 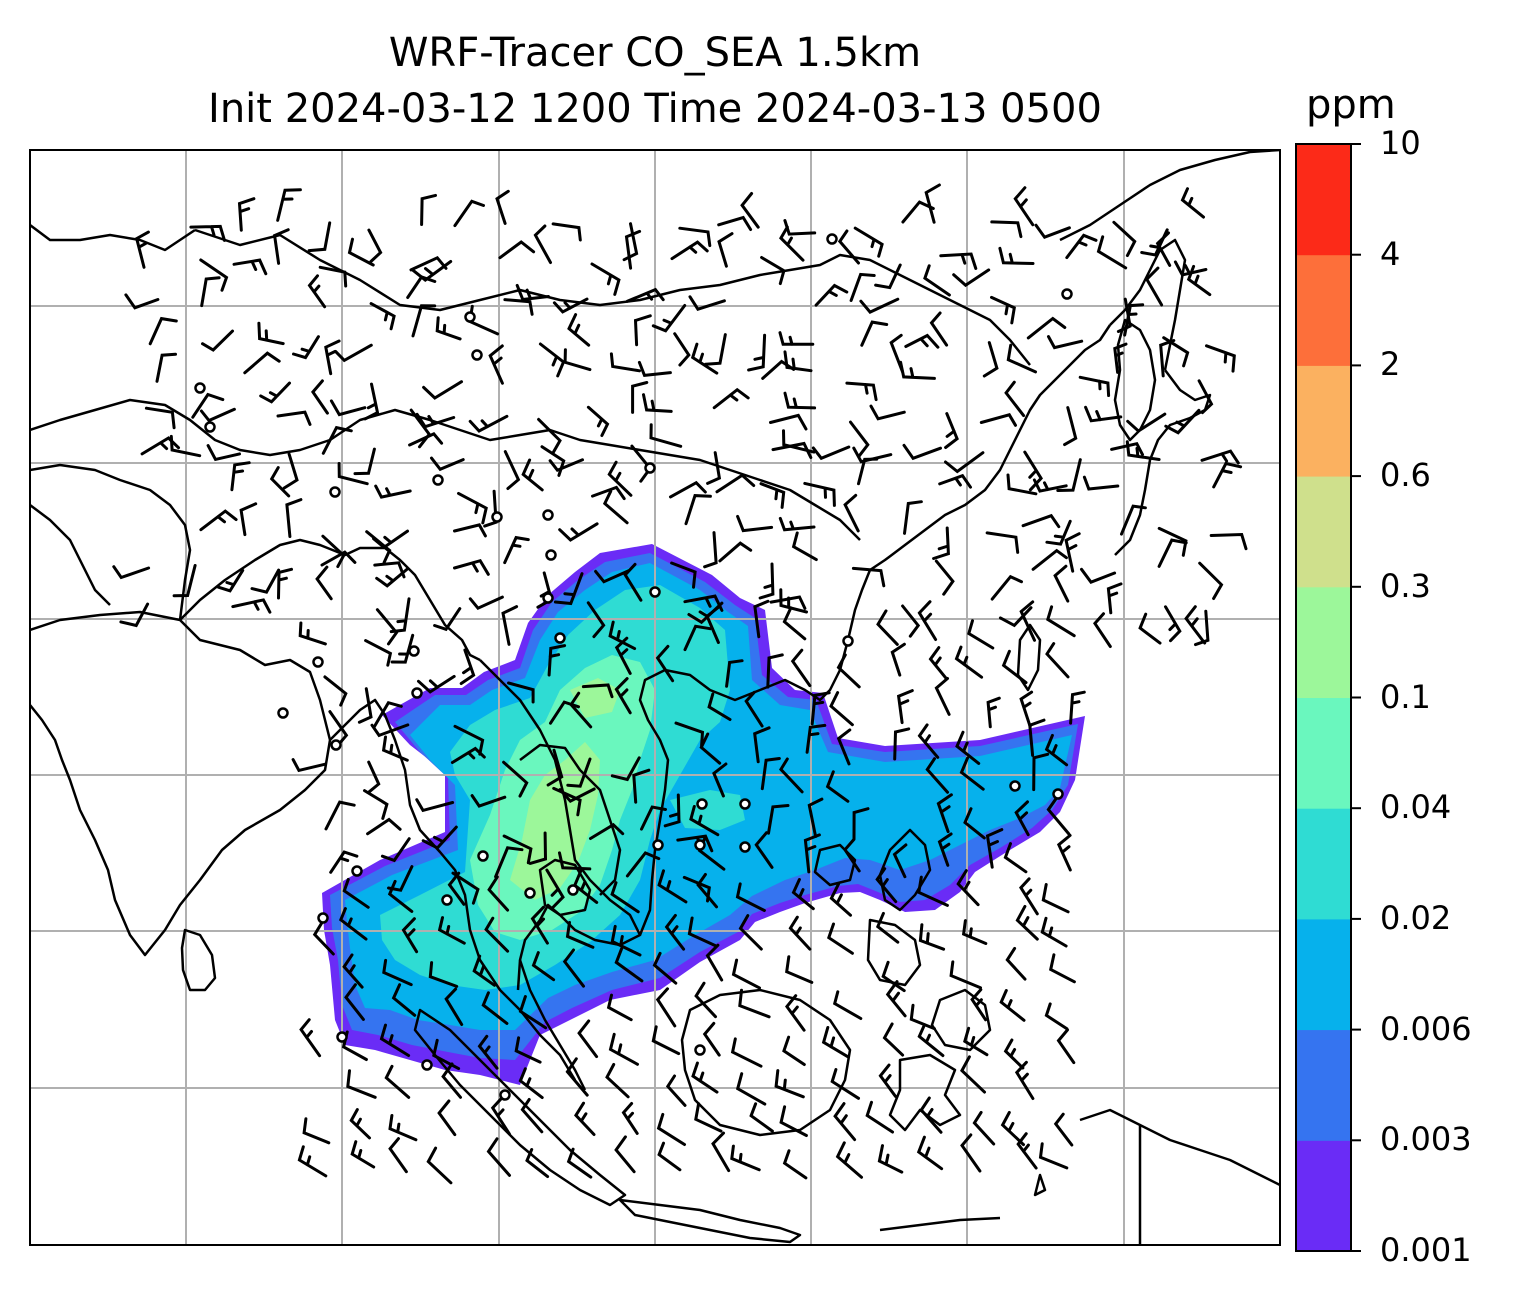 What do you see at coordinates (894, 952) in the screenshot?
I see `philippines-visayas` at bounding box center [894, 952].